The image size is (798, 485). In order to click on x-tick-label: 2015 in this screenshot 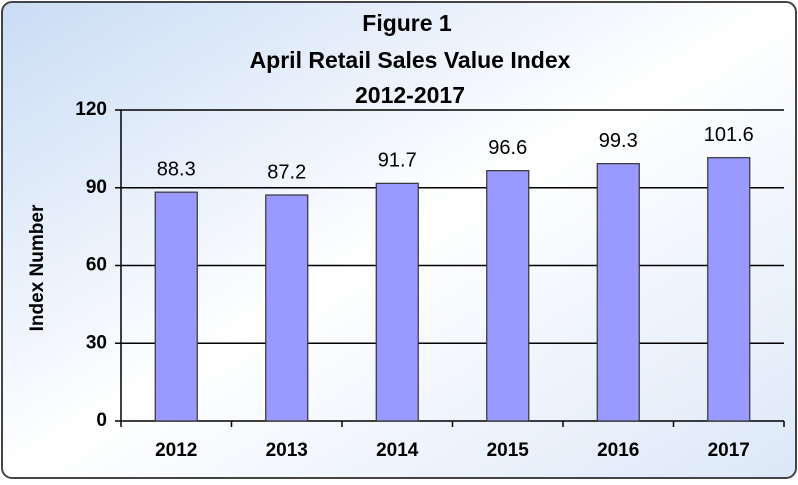, I will do `click(508, 450)`.